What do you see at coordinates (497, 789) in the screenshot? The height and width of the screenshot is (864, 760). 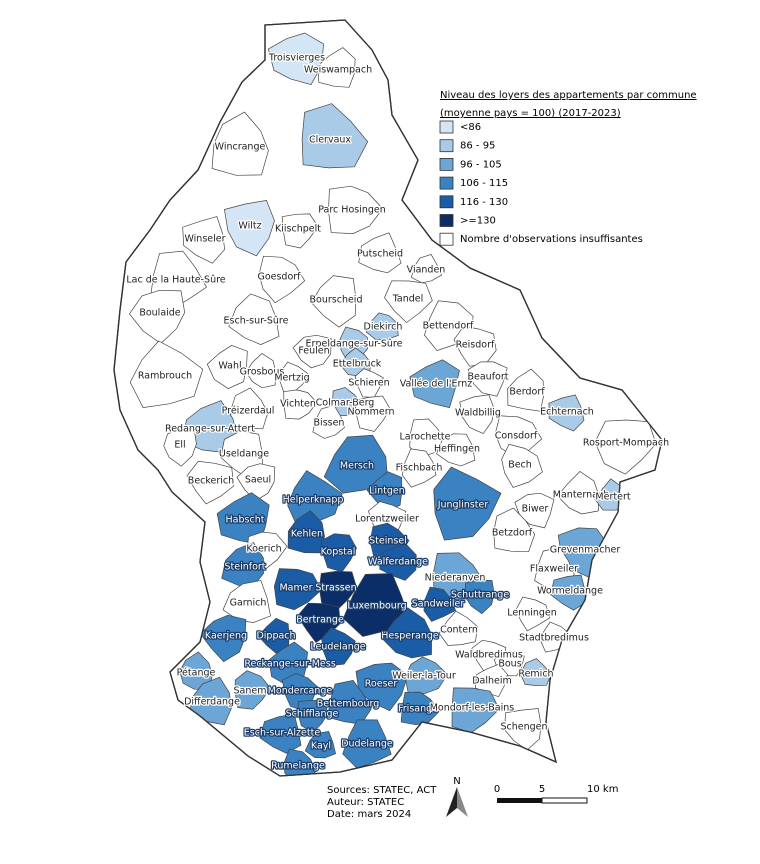 I see `scale-label: 0` at bounding box center [497, 789].